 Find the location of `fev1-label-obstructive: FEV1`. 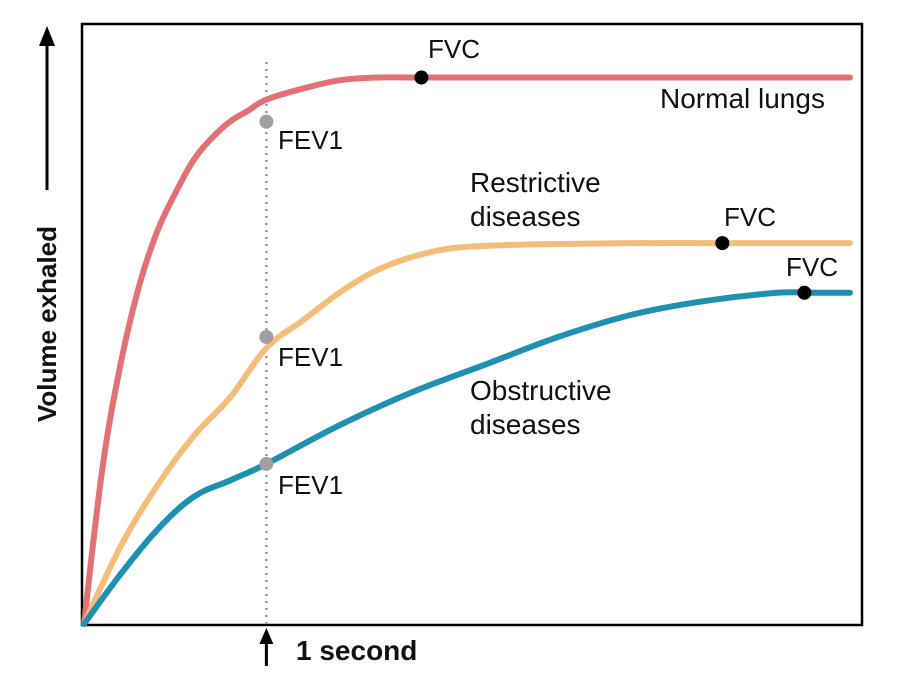

fev1-label-obstructive: FEV1 is located at coordinates (310, 485).